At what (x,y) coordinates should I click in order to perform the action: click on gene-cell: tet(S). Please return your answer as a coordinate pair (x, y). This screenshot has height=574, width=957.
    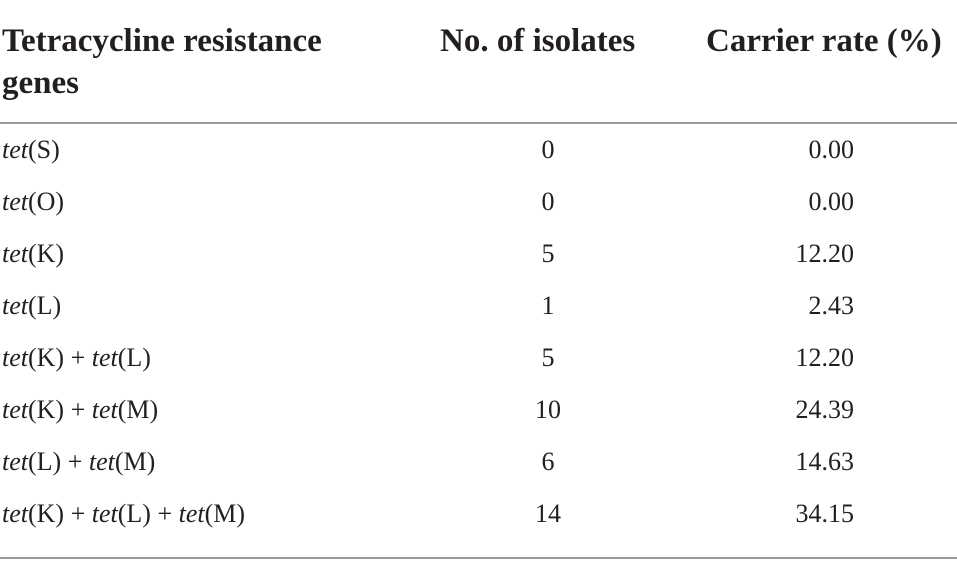
    Looking at the image, I should click on (31, 150).